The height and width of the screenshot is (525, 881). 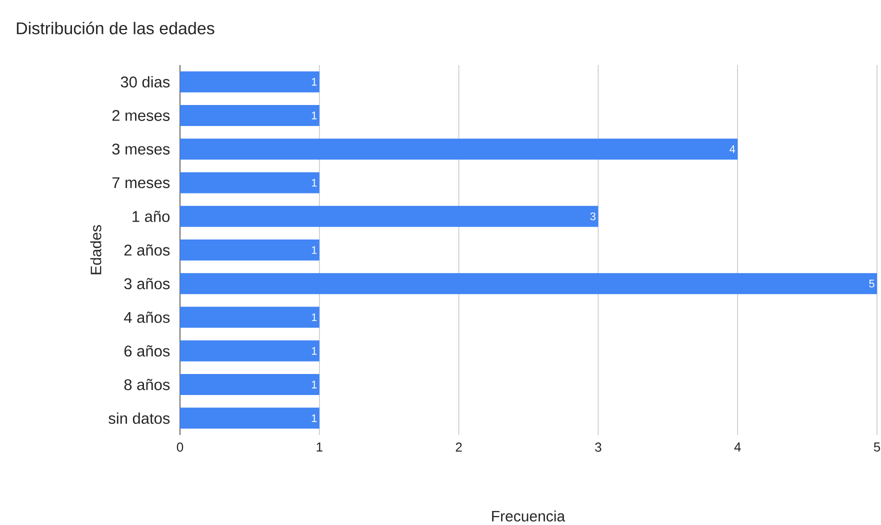 What do you see at coordinates (593, 216) in the screenshot?
I see `data-label: 3` at bounding box center [593, 216].